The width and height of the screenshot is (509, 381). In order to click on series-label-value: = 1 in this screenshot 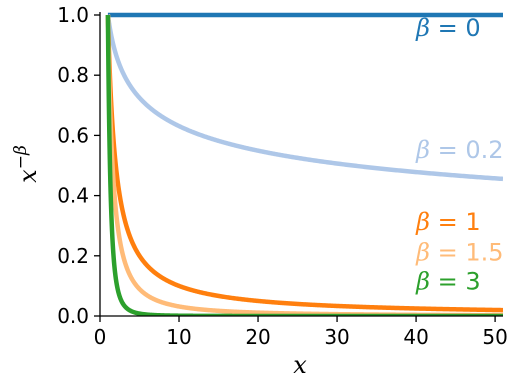, I will do `click(455, 222)`.